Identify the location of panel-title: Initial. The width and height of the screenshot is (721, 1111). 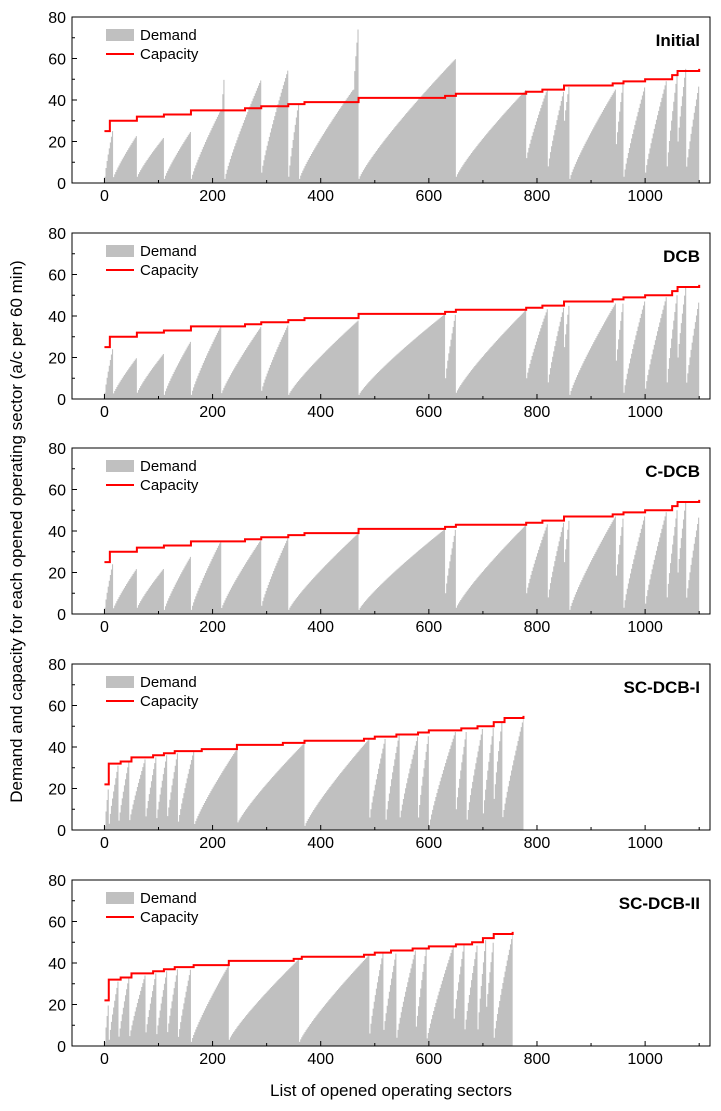
(678, 40).